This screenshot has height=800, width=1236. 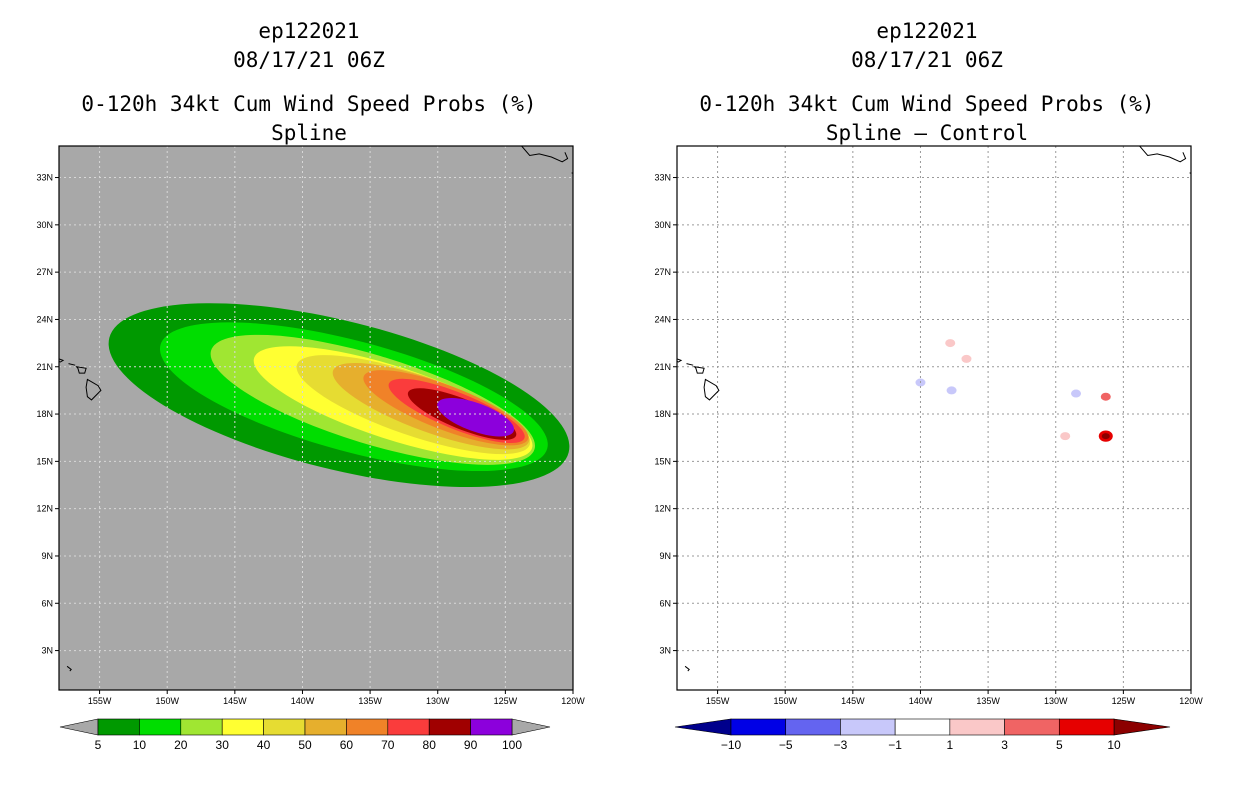 I want to click on colorbar-high-arrow, so click(x=531, y=727).